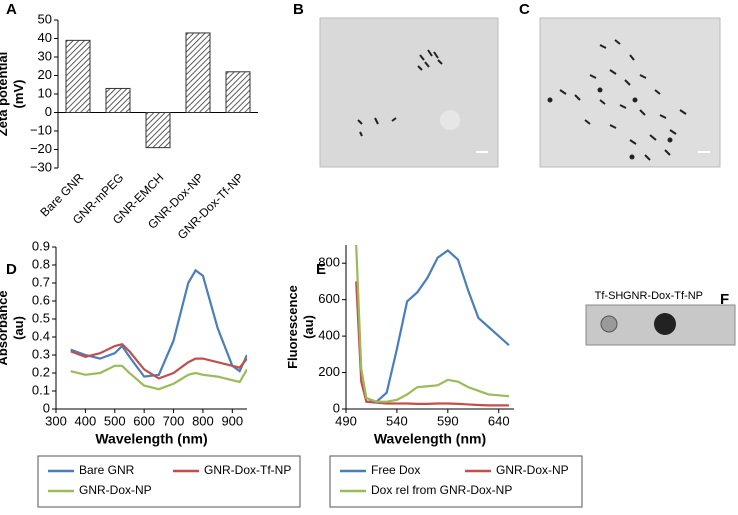 The image size is (738, 515). Describe the element at coordinates (45, 55) in the screenshot. I see `y-tick-label: 30` at that location.